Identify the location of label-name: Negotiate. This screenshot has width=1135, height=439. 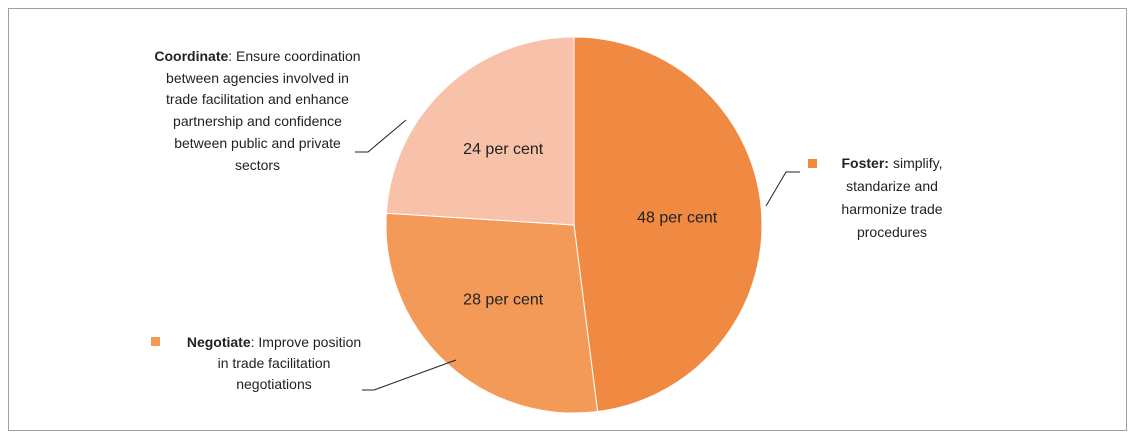
(218, 342).